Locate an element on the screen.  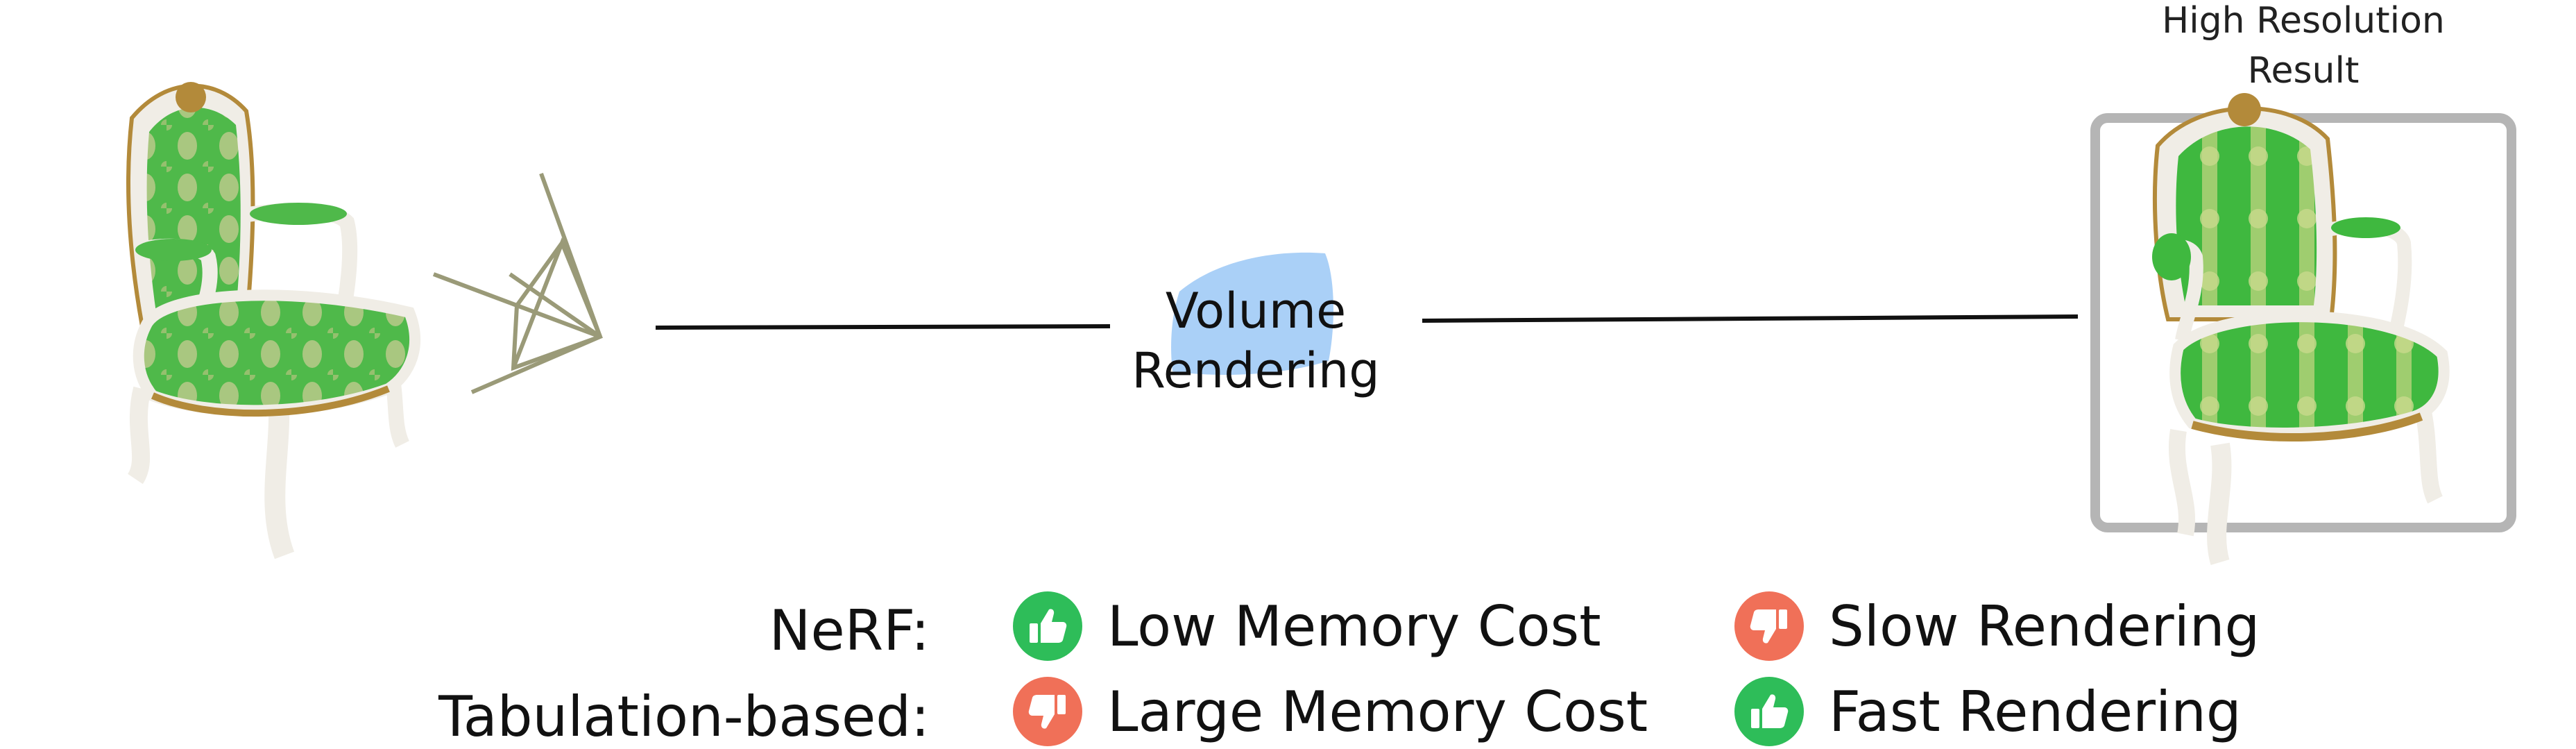
tabulation-con-text: Fast Rendering is located at coordinates (2035, 711).